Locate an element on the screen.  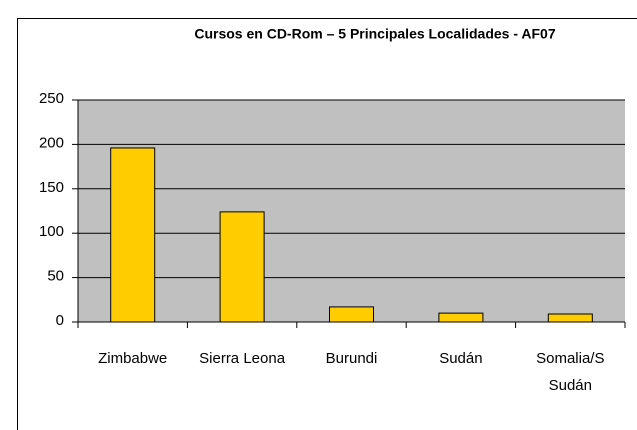
y-tick-label: 0 is located at coordinates (60, 320).